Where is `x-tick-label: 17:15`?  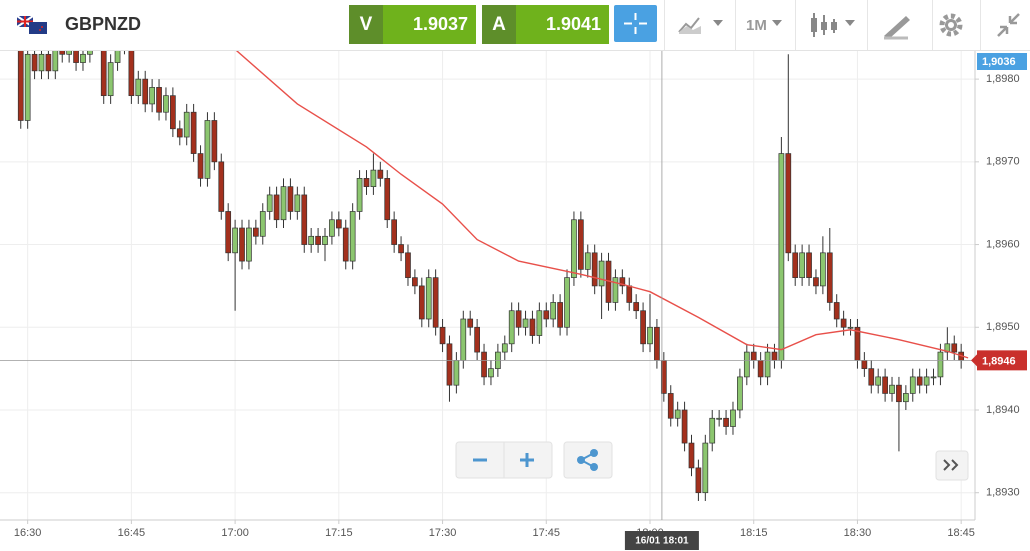
x-tick-label: 17:15 is located at coordinates (339, 533).